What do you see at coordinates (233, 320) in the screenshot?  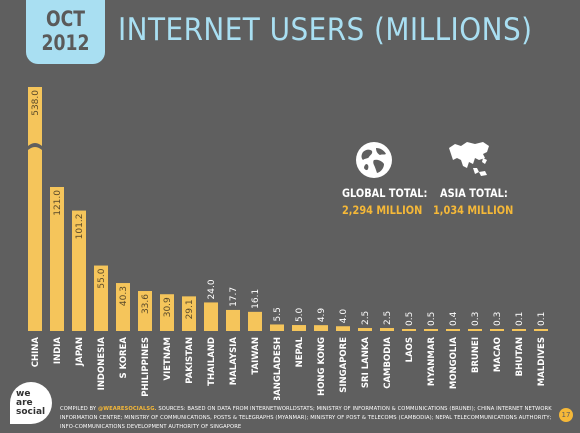 I see `bar-malaysia` at bounding box center [233, 320].